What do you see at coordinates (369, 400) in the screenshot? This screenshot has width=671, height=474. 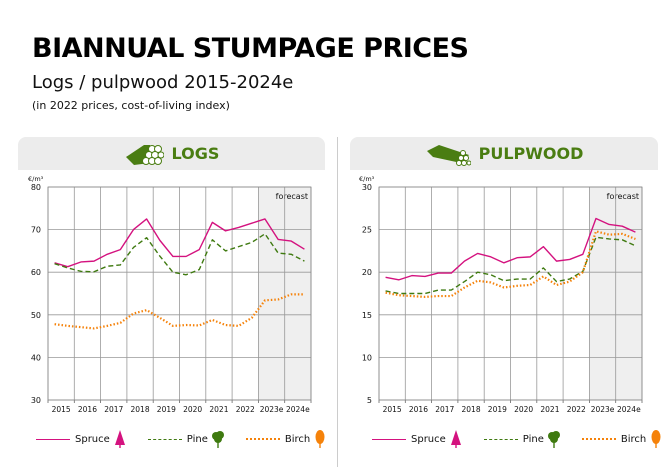 I see `y-tick-label: 5` at bounding box center [369, 400].